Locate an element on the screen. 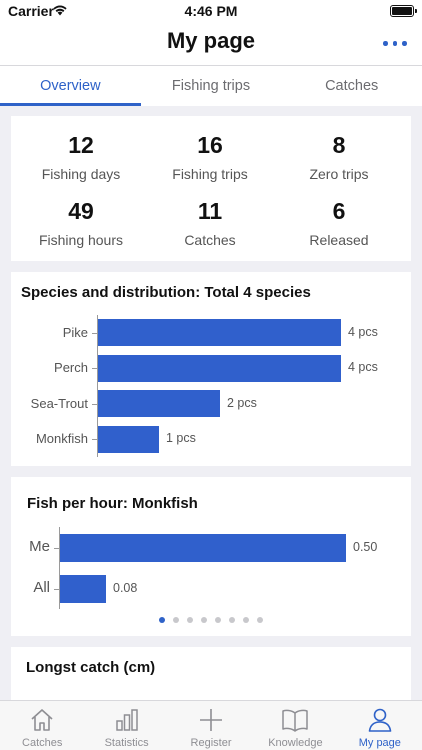 Image resolution: width=422 pixels, height=750 pixels. tabbar-item-register: Register is located at coordinates (211, 725).